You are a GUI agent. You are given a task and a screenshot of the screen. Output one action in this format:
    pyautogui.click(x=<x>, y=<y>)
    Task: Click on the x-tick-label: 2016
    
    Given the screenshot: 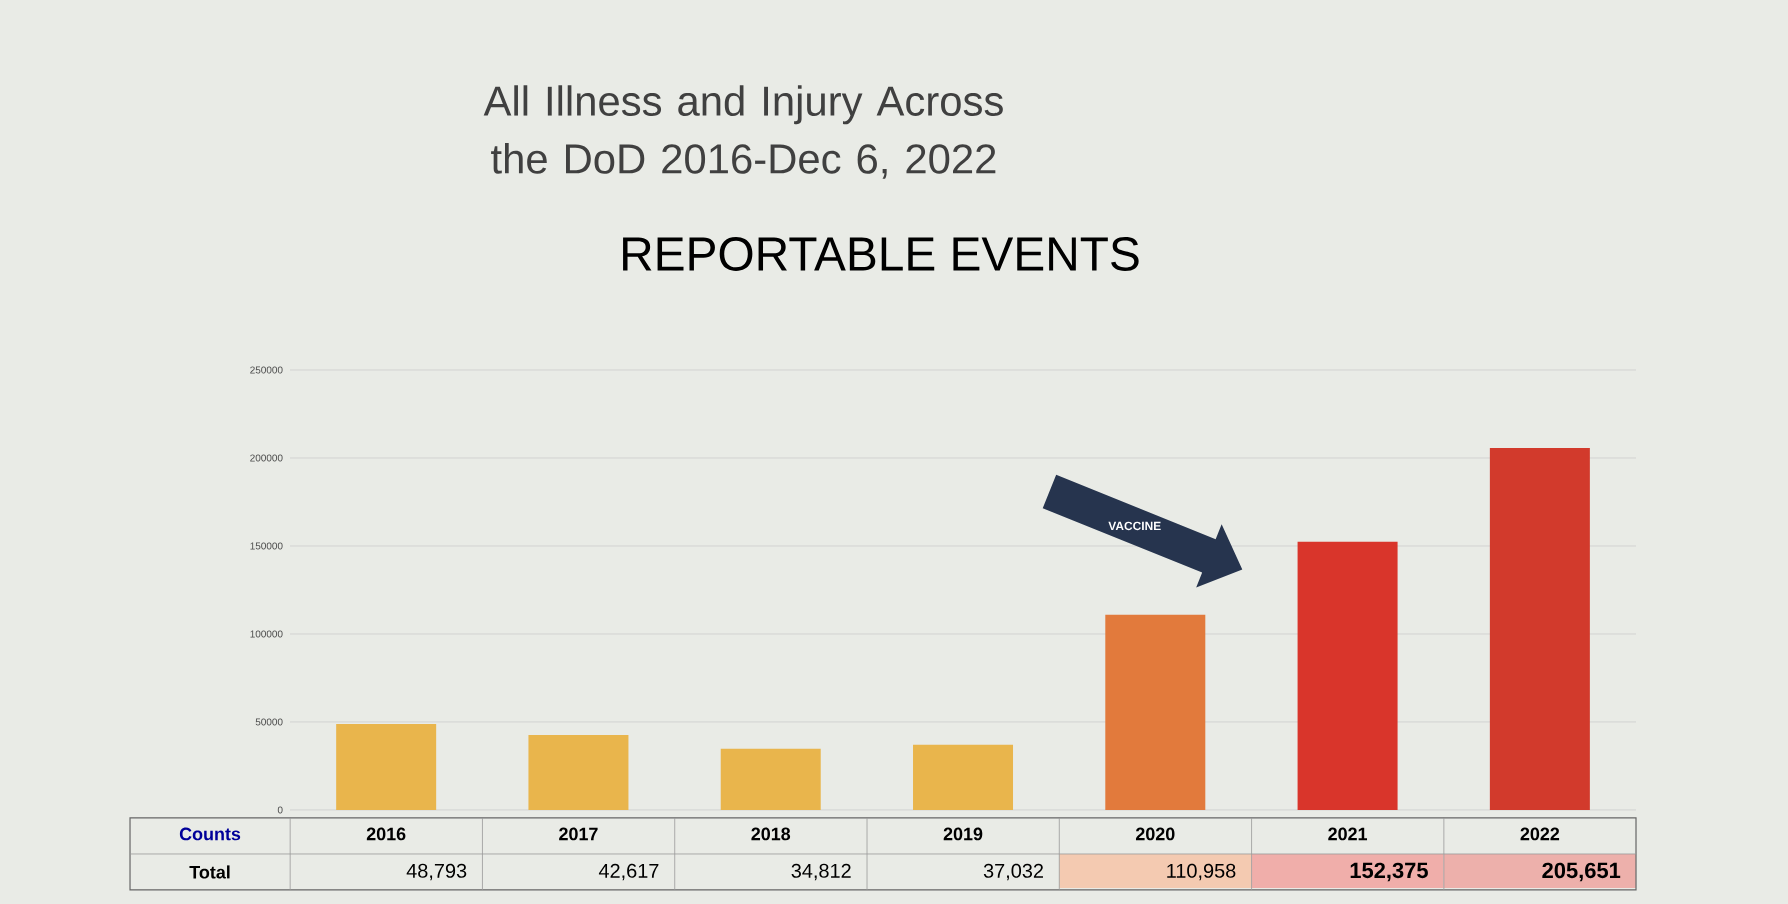 What is the action you would take?
    pyautogui.click(x=386, y=834)
    